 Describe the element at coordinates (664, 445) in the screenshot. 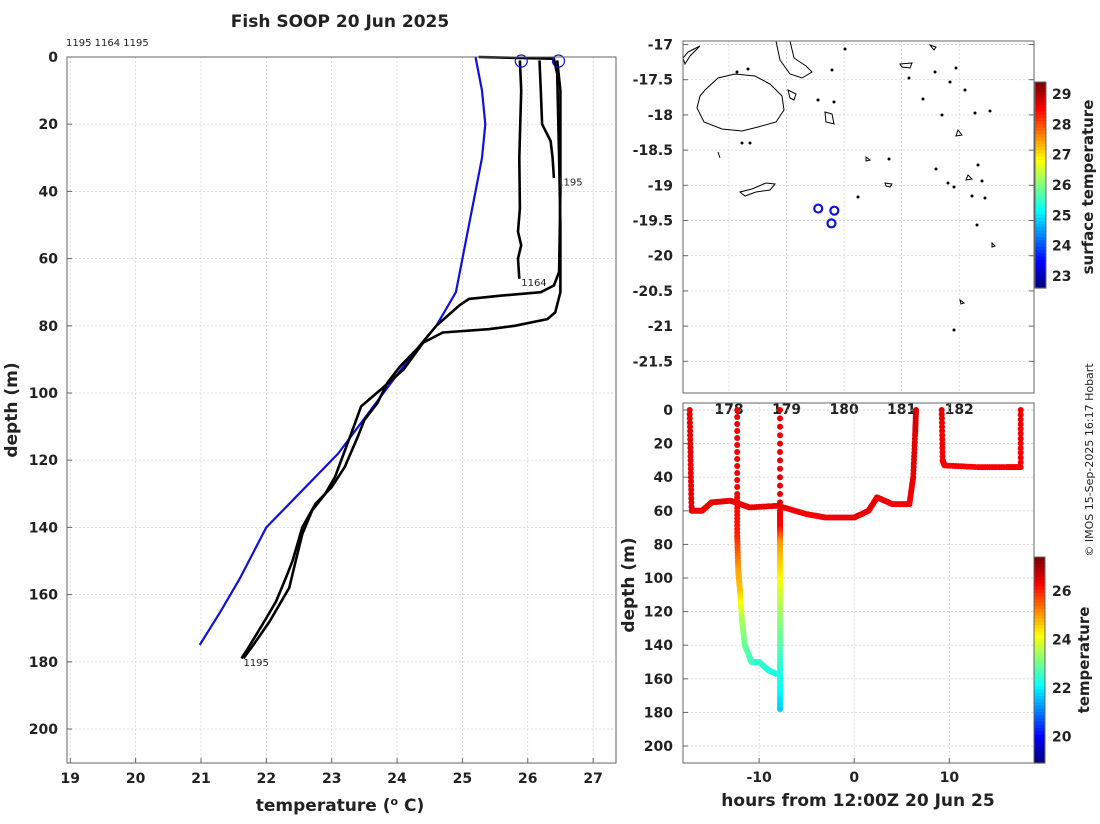

I see `td-y-tick-label: 20` at that location.